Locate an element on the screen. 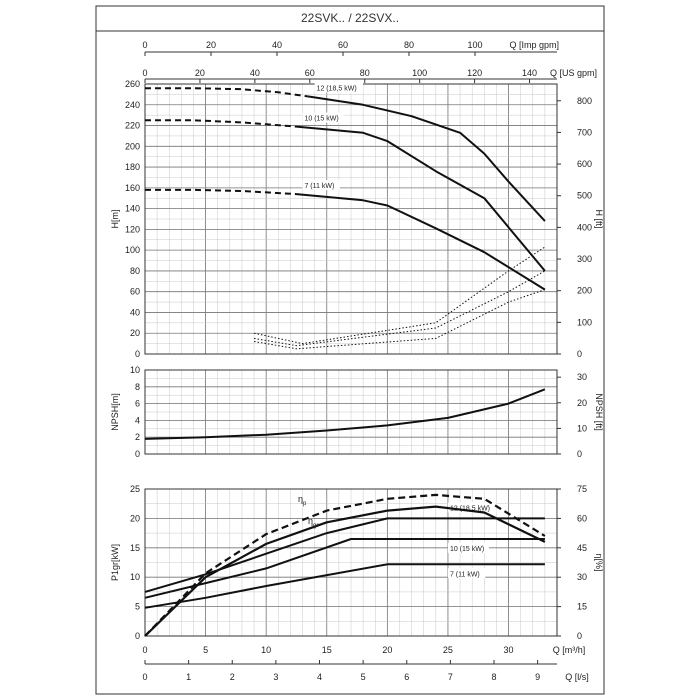  right-tick-label: 30 is located at coordinates (582, 377).